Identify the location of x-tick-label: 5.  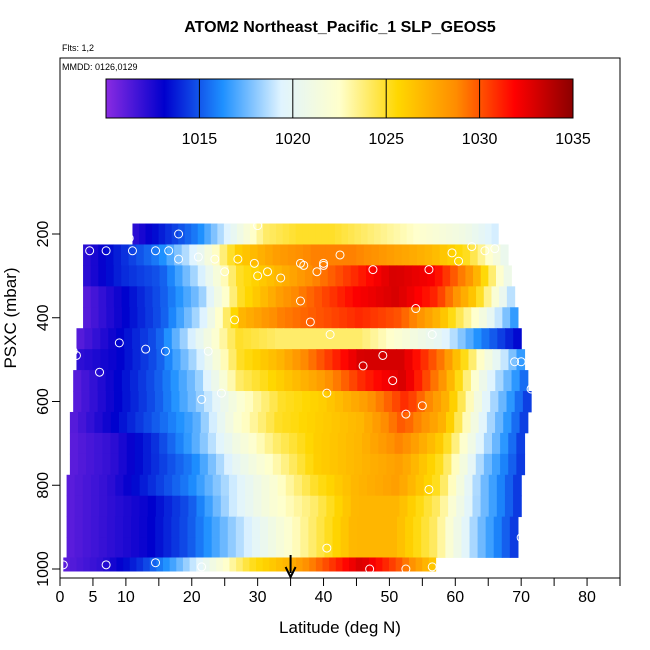
(92, 597).